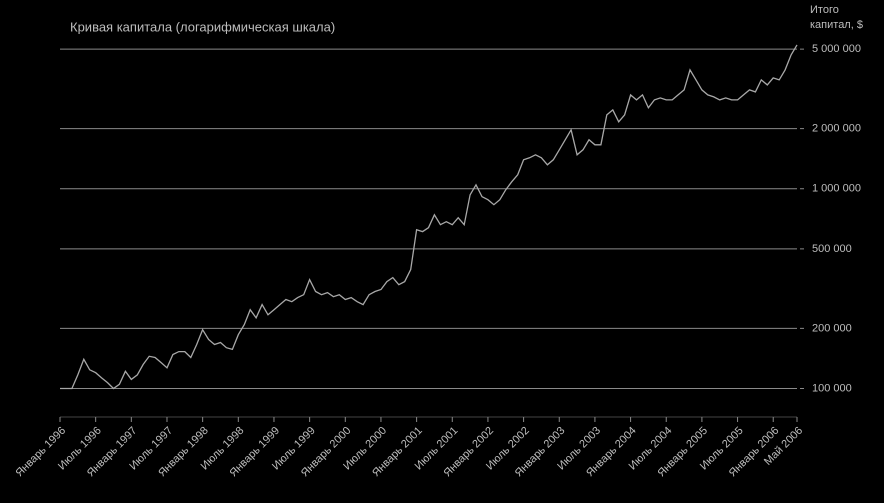 This screenshot has height=503, width=884. What do you see at coordinates (832, 388) in the screenshot?
I see `y-tick-label: 100 000` at bounding box center [832, 388].